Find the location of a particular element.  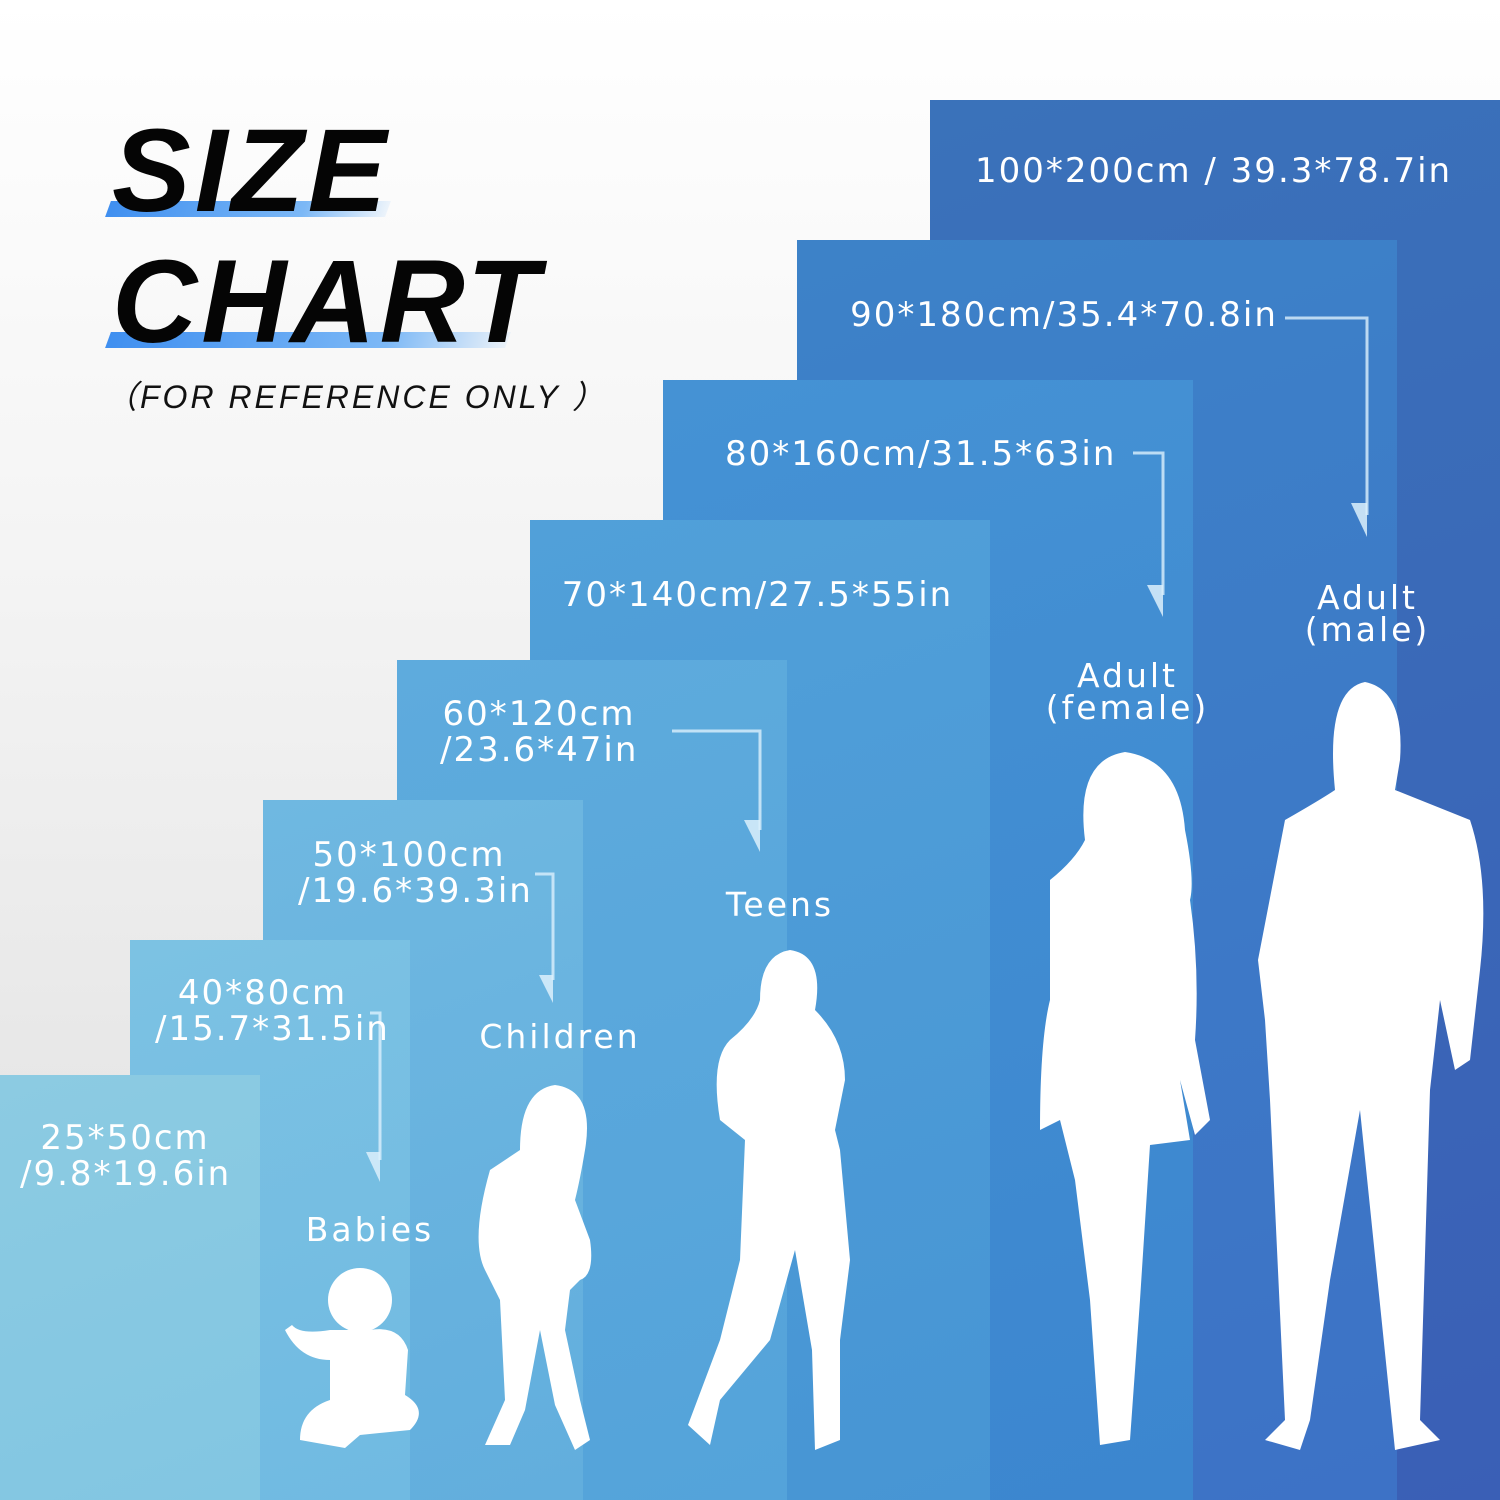

title-line-1: SIZE is located at coordinates (251, 171).